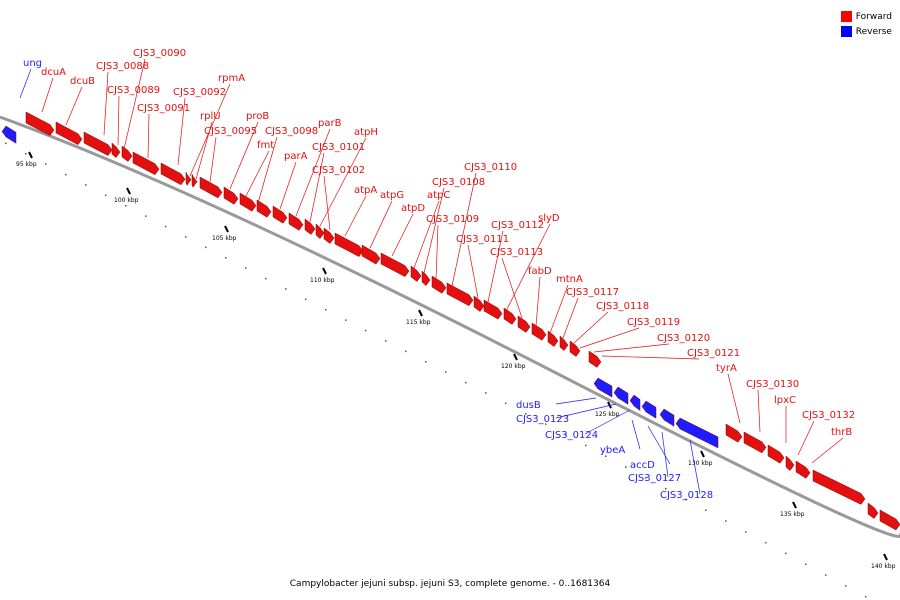  What do you see at coordinates (700, 463) in the screenshot?
I see `tick-label: 130 kbp` at bounding box center [700, 463].